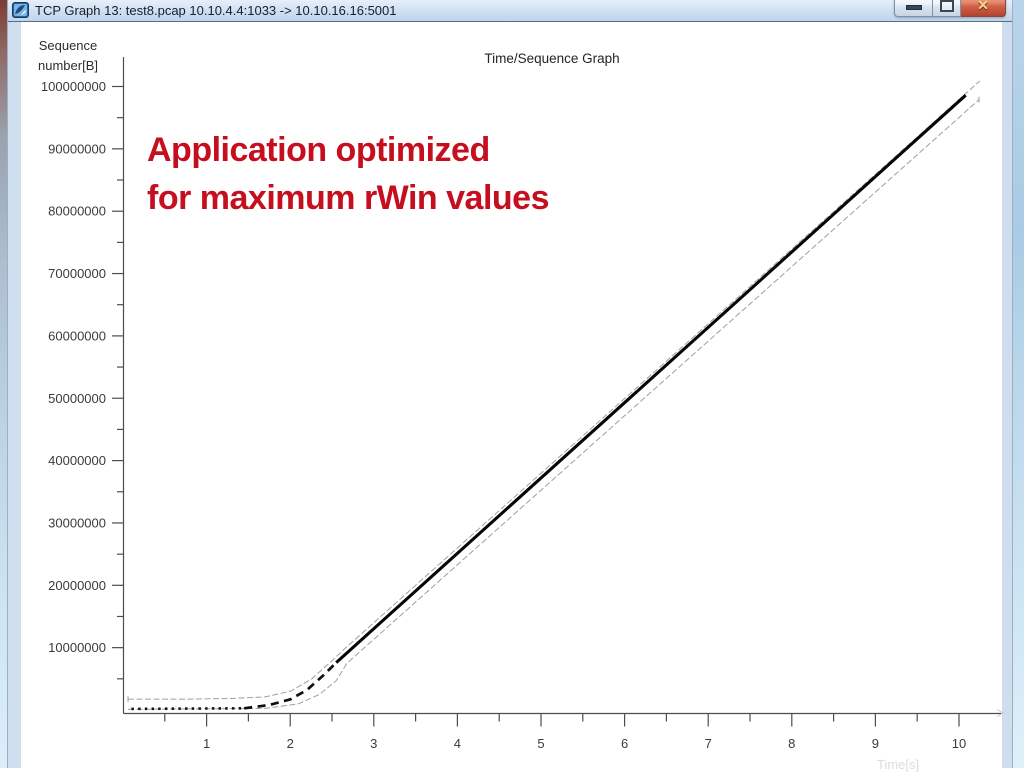  What do you see at coordinates (68, 45) in the screenshot?
I see `y-axis-label-line1: Sequence` at bounding box center [68, 45].